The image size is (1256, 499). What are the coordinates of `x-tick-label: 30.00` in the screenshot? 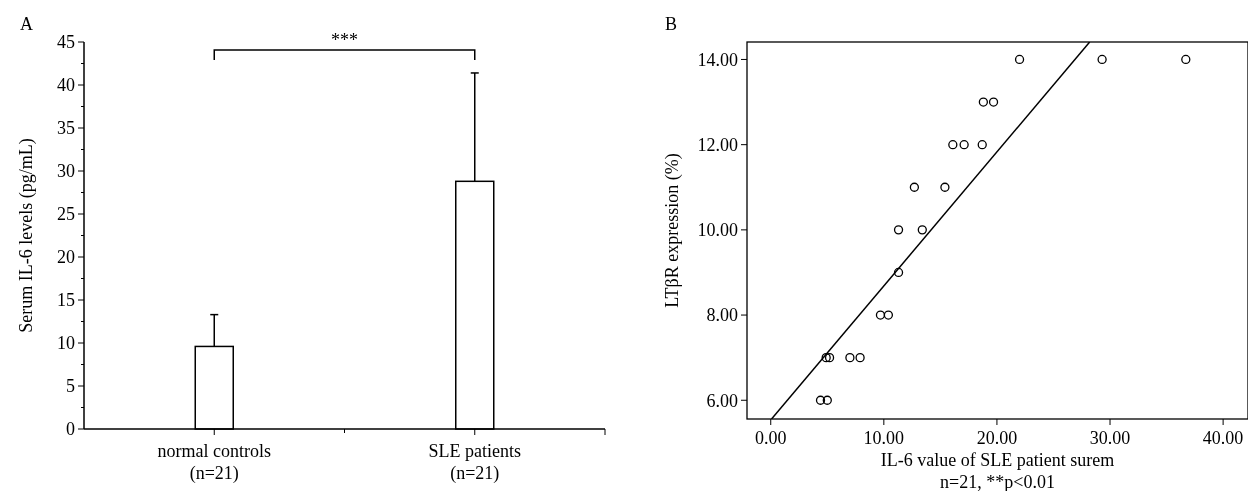 It's located at (1110, 438).